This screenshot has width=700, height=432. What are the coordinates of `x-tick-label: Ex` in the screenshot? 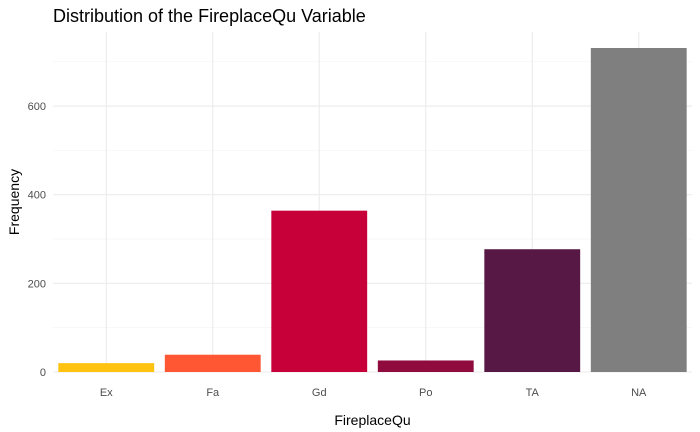 It's located at (106, 393).